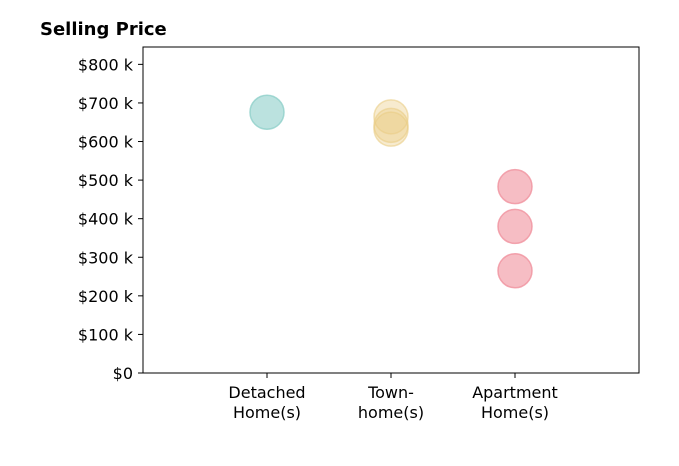 This screenshot has height=466, width=679. Describe the element at coordinates (106, 180) in the screenshot. I see `y-tick-label: $500 k` at that location.